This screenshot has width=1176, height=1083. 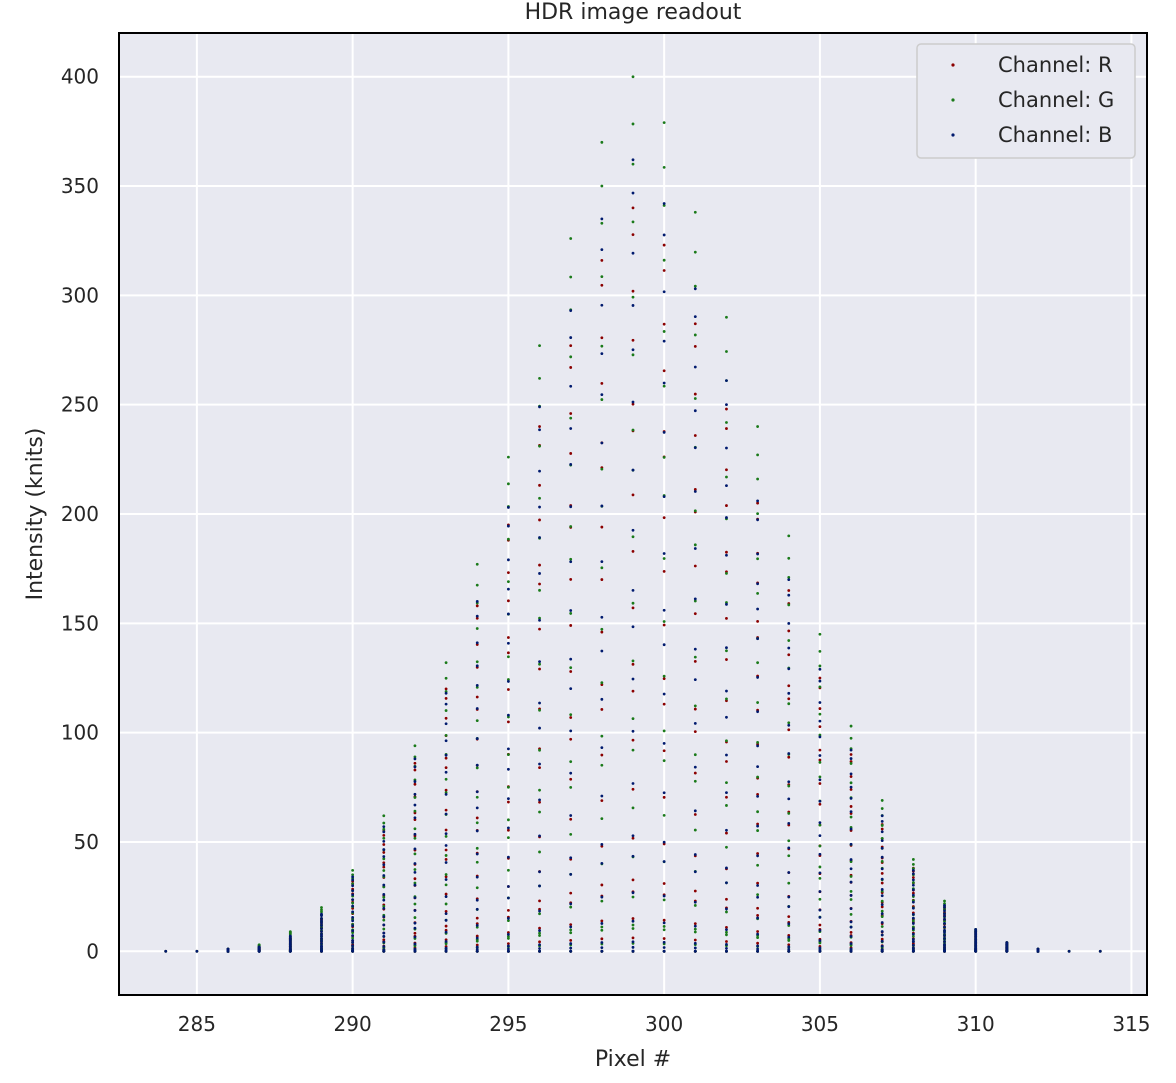 What do you see at coordinates (1131, 1024) in the screenshot?
I see `x-tick-label: 315` at bounding box center [1131, 1024].